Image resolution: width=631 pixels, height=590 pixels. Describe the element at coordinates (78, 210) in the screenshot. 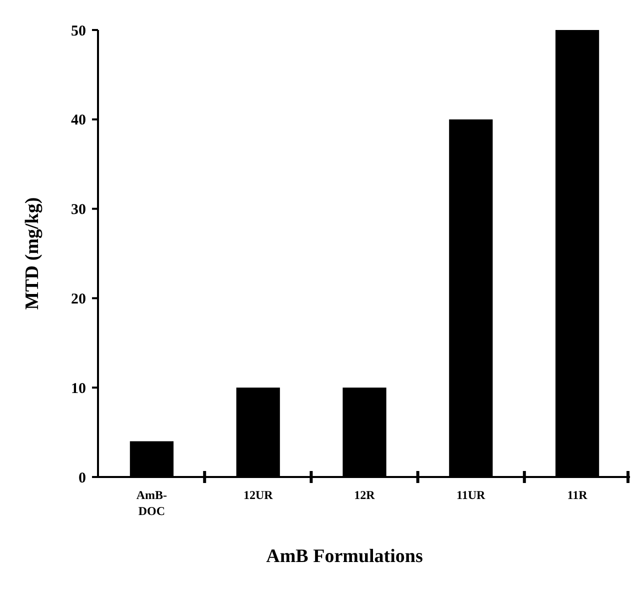

I see `y-tick-label: 30` at that location.